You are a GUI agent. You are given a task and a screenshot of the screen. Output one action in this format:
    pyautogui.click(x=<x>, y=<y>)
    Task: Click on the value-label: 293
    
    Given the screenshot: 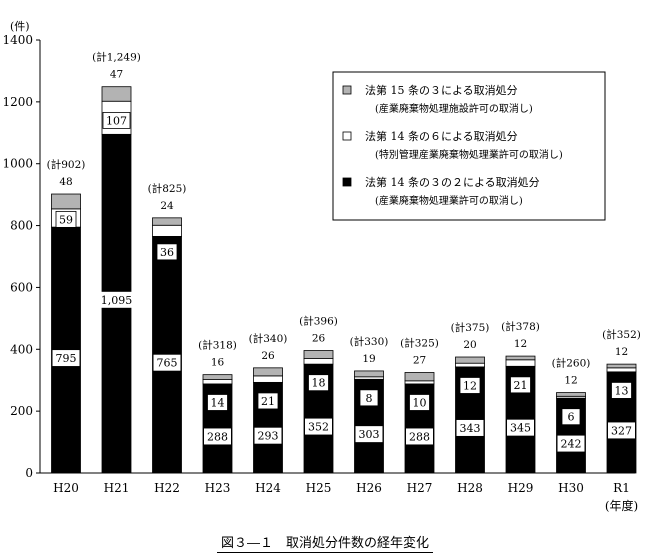 What is the action you would take?
    pyautogui.click(x=268, y=436)
    